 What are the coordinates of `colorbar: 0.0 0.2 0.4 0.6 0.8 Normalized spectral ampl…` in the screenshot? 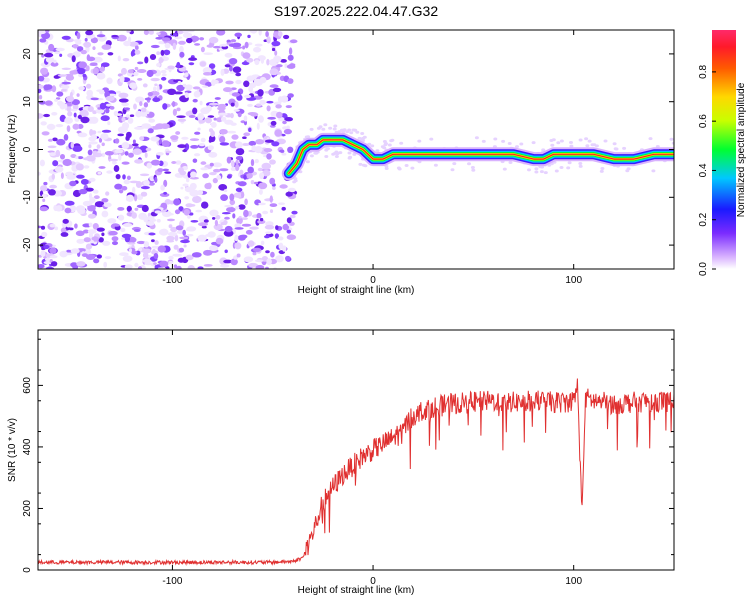 It's located at (722, 153).